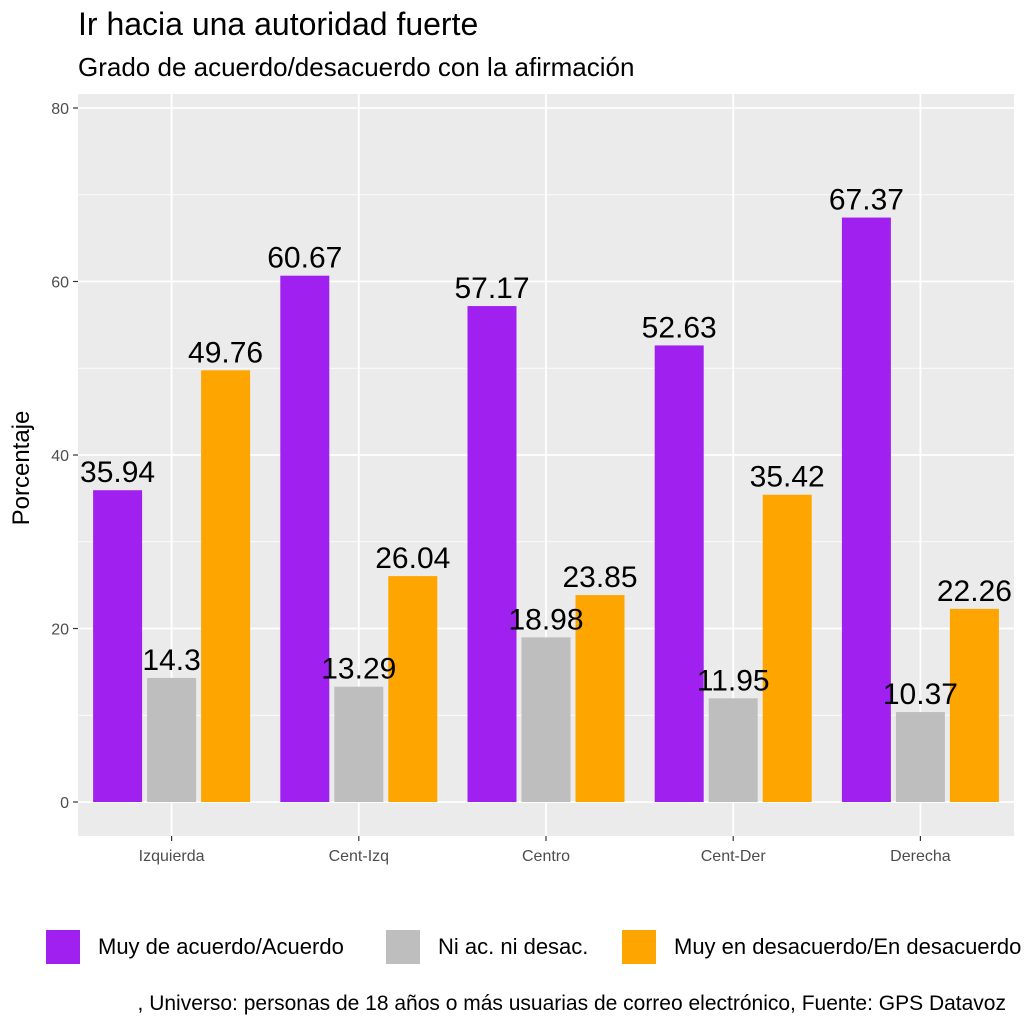  What do you see at coordinates (171, 660) in the screenshot?
I see `data-label: 14.3` at bounding box center [171, 660].